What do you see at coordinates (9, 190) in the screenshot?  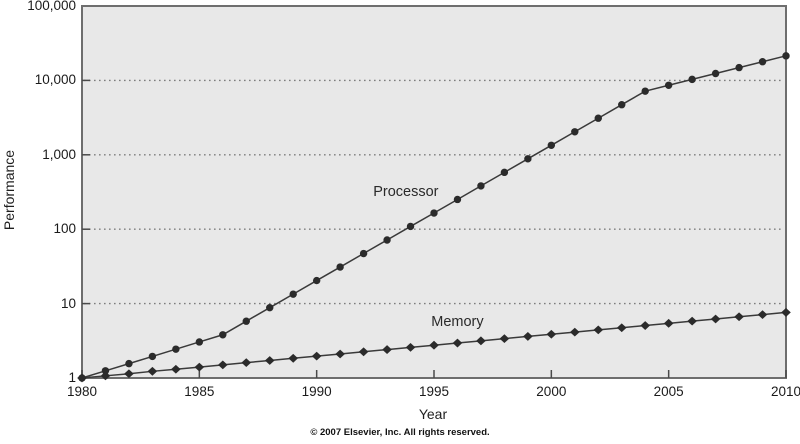 I see `y-axis-title: Performance` at bounding box center [9, 190].